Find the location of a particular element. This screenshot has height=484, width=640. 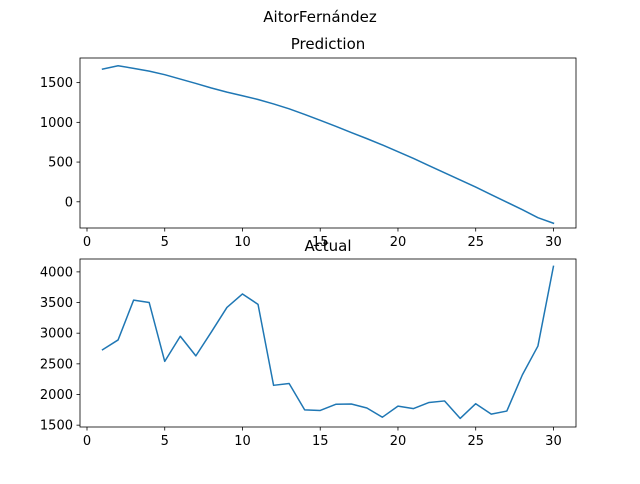

subplot-title: Actual is located at coordinates (328, 246).